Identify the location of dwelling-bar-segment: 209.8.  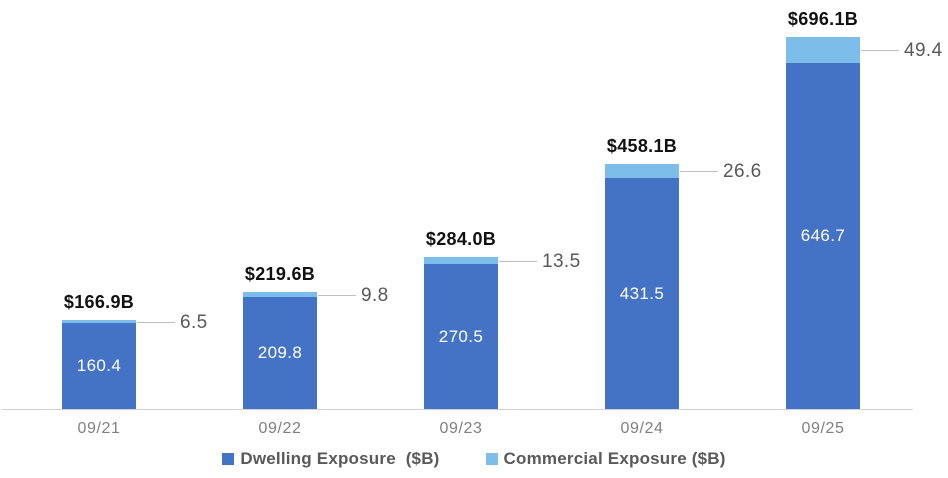
(280, 353).